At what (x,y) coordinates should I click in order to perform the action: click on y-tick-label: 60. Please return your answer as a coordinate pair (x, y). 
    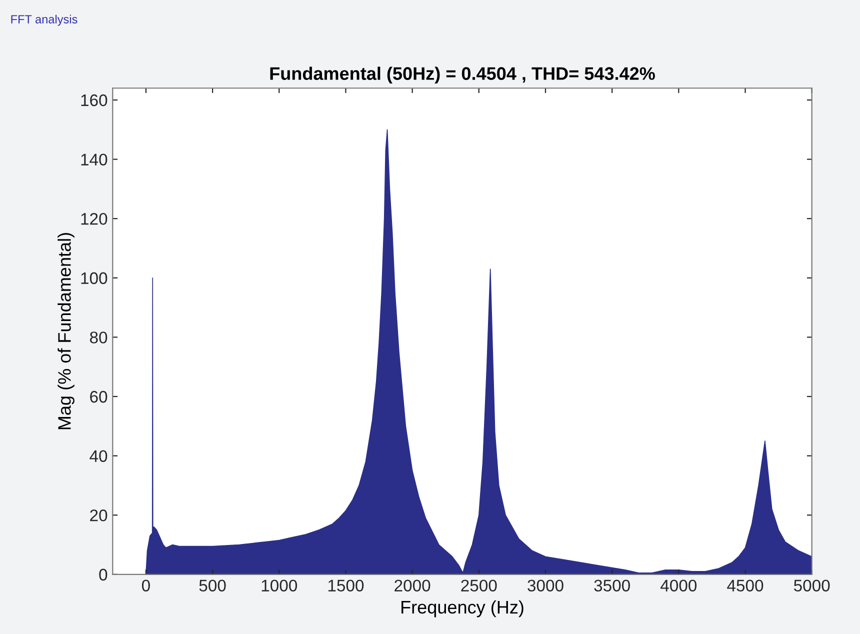
    Looking at the image, I should click on (99, 396).